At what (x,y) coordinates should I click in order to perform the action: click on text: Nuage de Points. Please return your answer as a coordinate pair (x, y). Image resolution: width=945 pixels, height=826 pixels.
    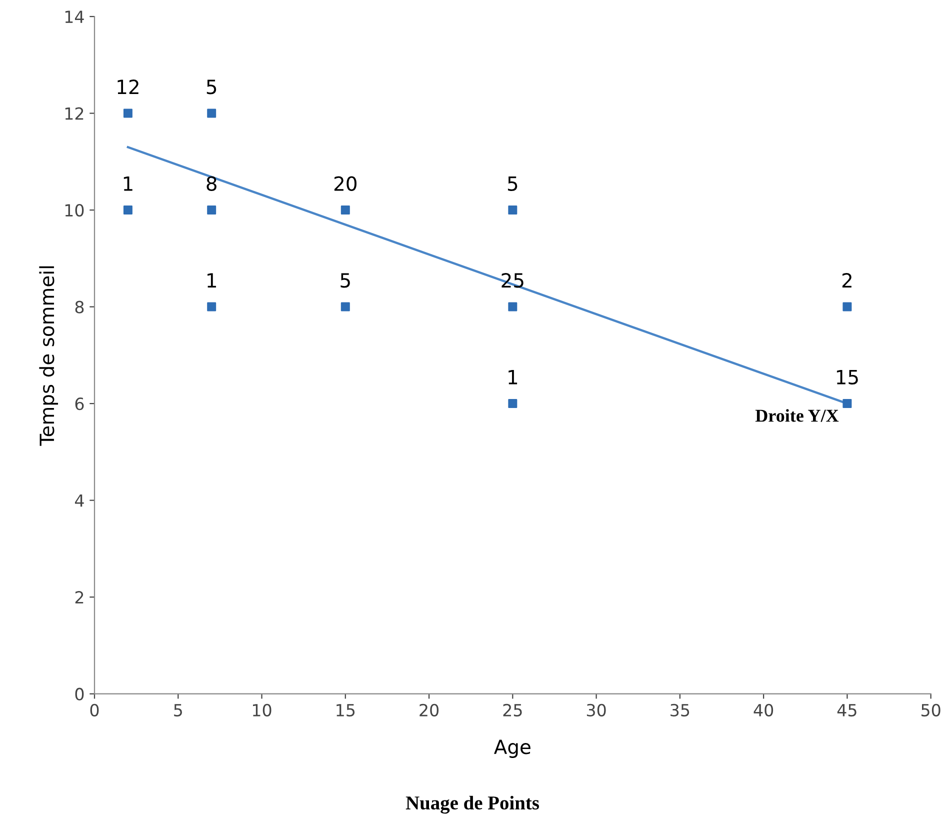
    Looking at the image, I should click on (473, 805).